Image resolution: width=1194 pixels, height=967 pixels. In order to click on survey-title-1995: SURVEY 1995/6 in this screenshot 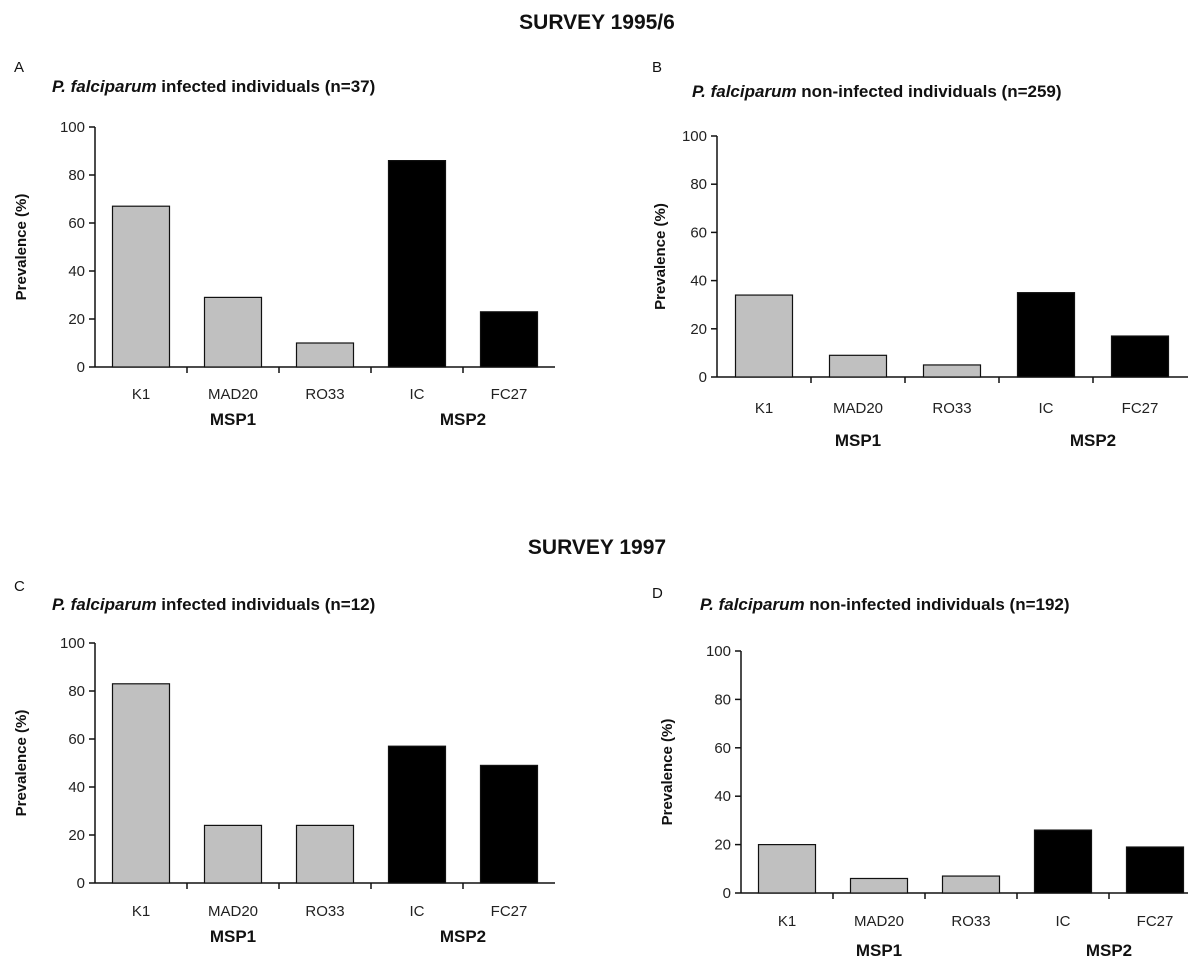, I will do `click(597, 22)`.